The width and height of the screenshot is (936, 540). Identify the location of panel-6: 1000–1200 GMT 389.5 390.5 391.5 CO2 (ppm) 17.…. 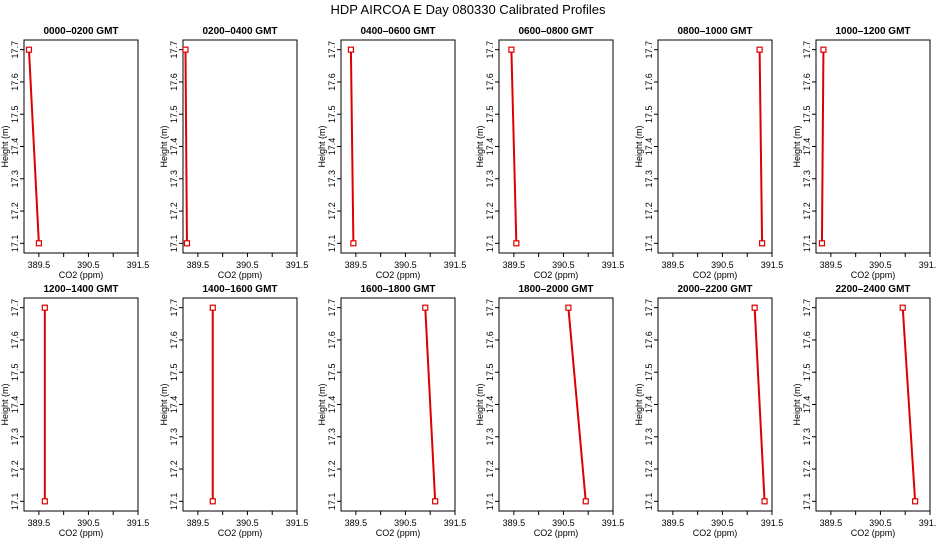
(864, 153).